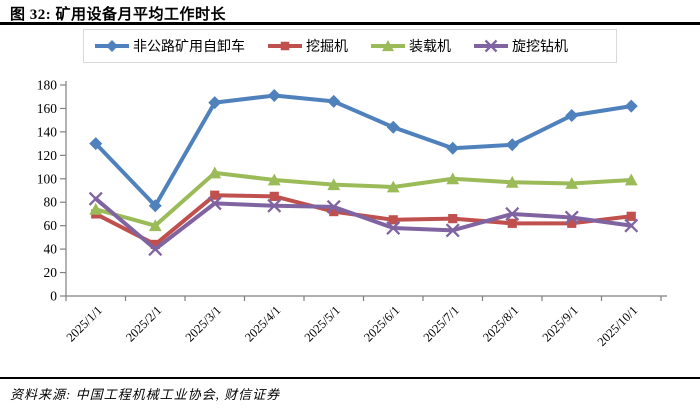 This screenshot has height=410, width=700. I want to click on footer-rule, so click(350, 378).